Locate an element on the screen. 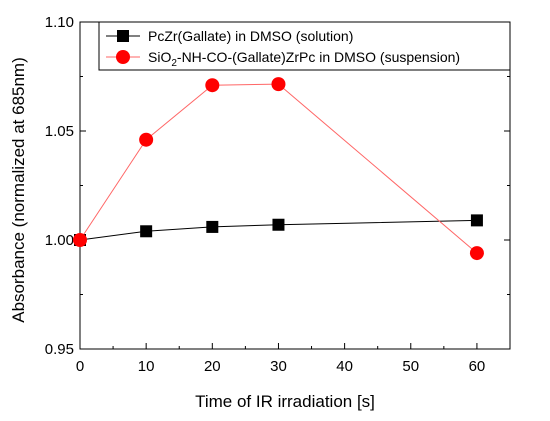 The image size is (550, 421). legend-label-2-part-a: SiO is located at coordinates (159, 57).